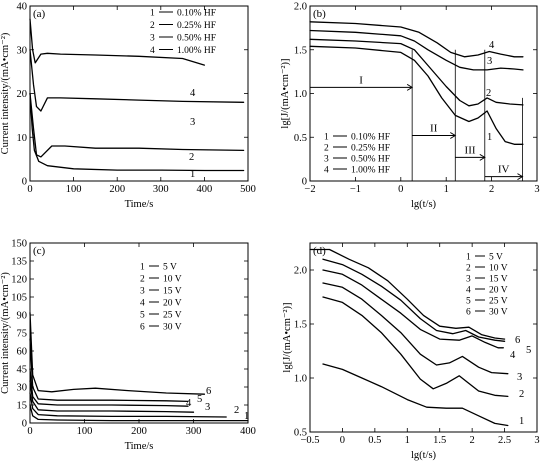 This screenshot has height=463, width=546. Describe the element at coordinates (300, 271) in the screenshot. I see `y-tick-label: 2.0` at that location.